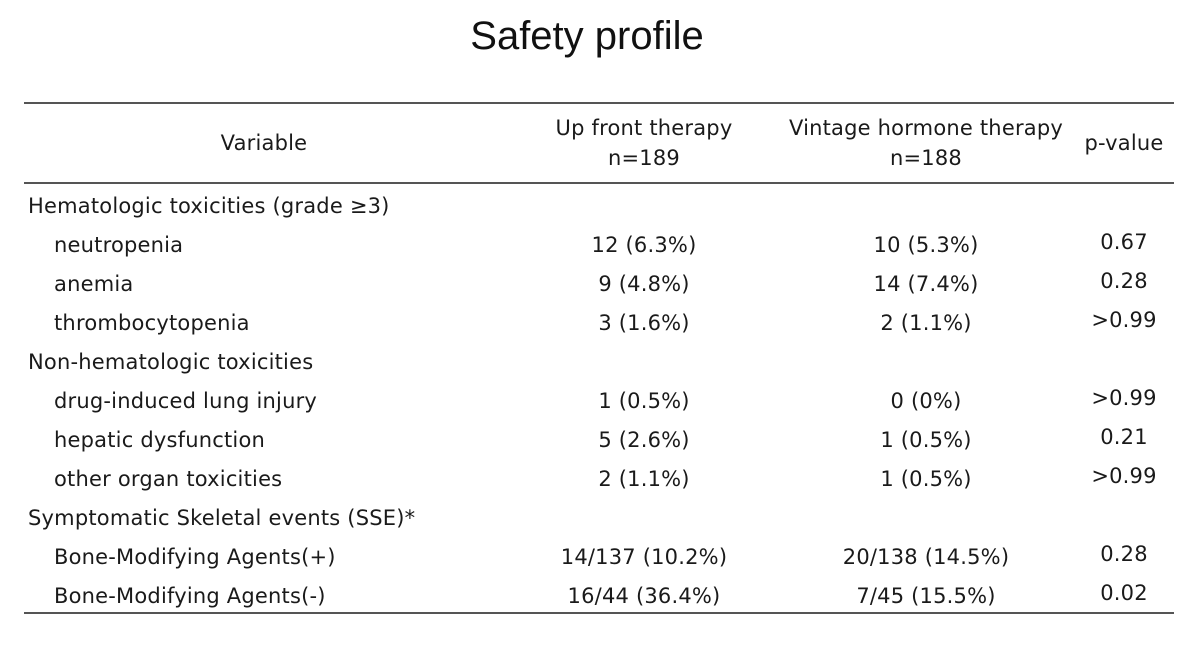  I want to click on table-row: neutropenia 12 (6.3%) 10 (5.3%) 0.67, so click(599, 245).